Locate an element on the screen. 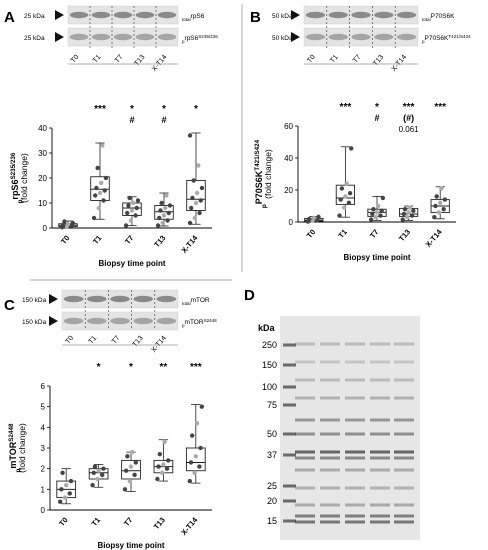  y-axis-title: prpS6S235/236 is located at coordinates (17, 177).